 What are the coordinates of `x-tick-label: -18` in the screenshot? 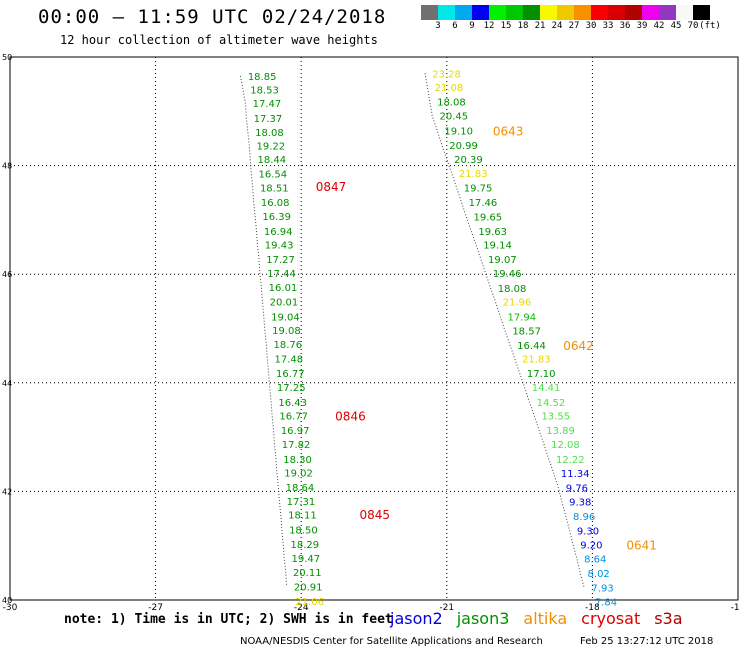 It's located at (592, 608).